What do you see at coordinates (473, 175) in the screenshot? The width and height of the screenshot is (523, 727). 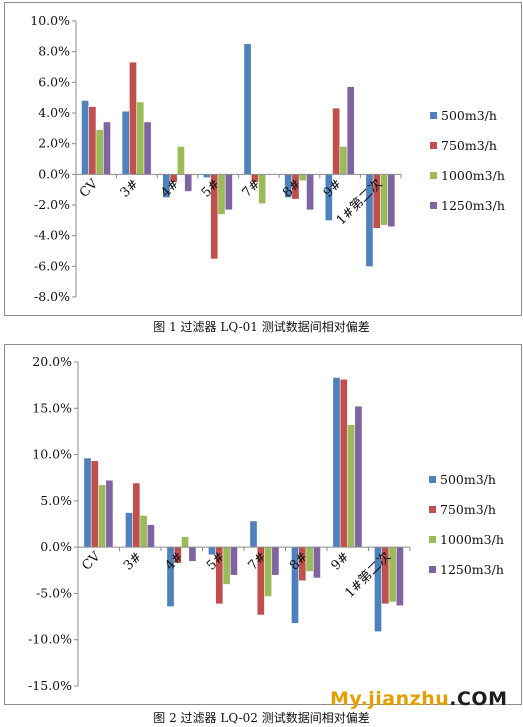 I see `chart-1-legend-label: 1000m3/h` at bounding box center [473, 175].